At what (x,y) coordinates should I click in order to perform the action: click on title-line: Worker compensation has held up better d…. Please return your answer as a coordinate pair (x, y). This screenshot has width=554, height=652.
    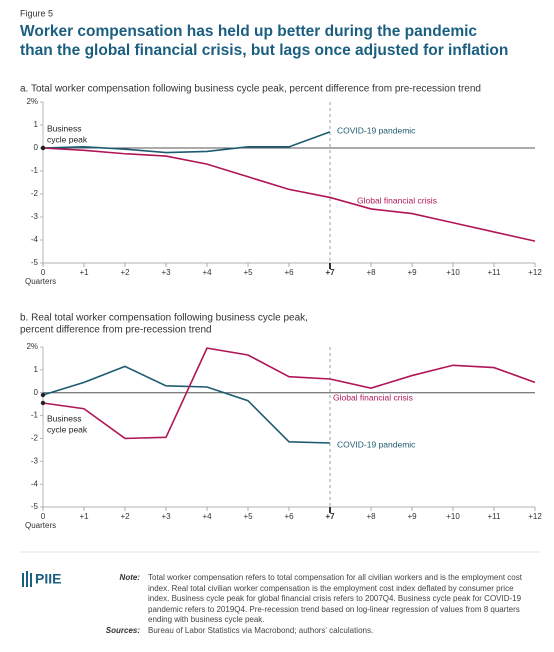
    Looking at the image, I should click on (248, 31).